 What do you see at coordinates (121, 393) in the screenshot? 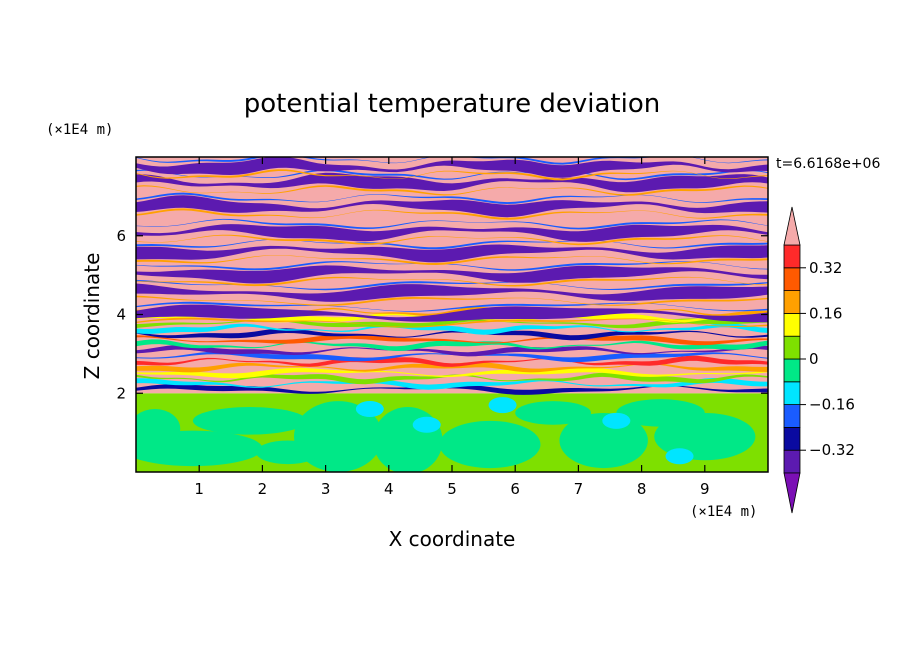
I see `y-tick-label: 2` at bounding box center [121, 393].